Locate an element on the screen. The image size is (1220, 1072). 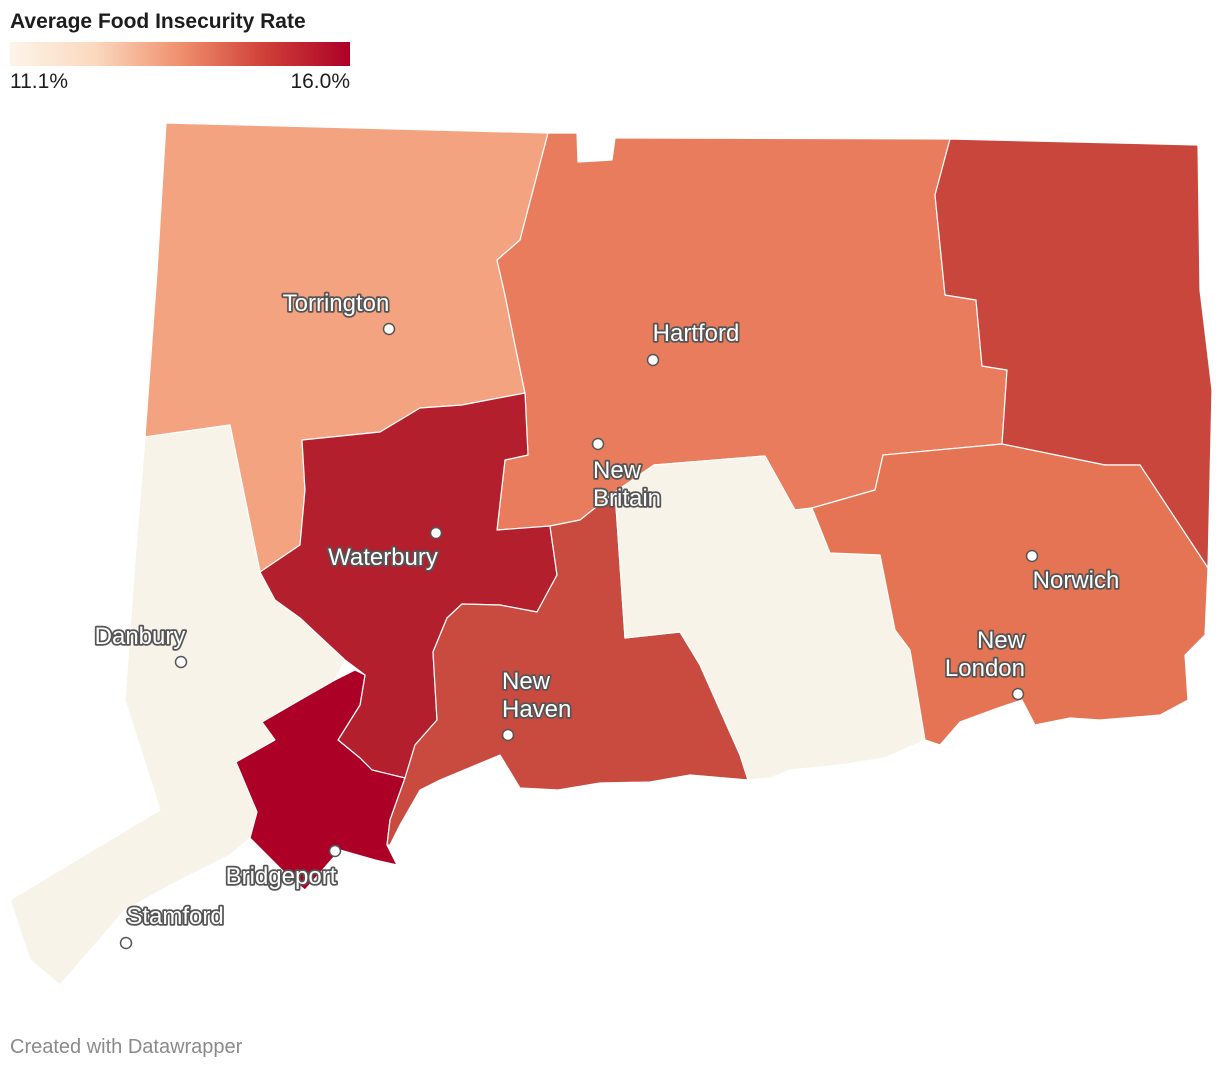
city-stamford: Stamford is located at coordinates (172, 925).